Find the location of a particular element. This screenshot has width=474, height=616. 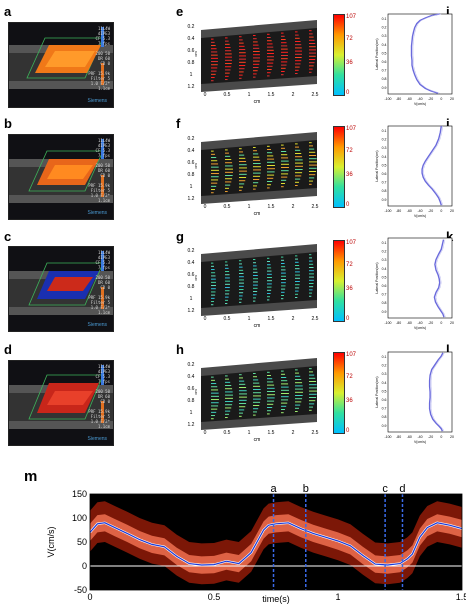

colorbar-tick-label: 0 is located at coordinates (348, 319).